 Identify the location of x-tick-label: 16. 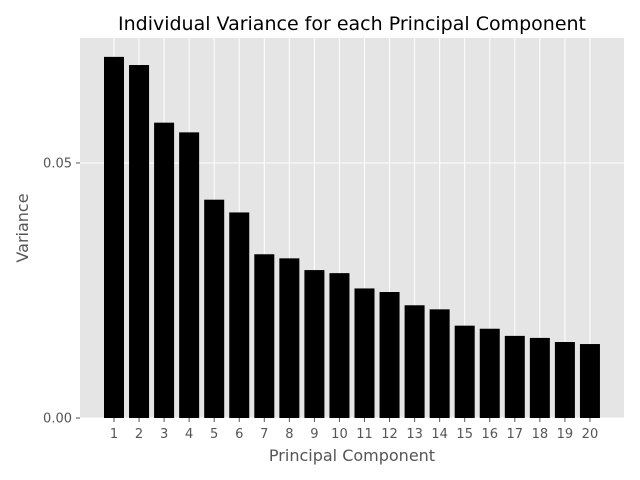
(489, 434).